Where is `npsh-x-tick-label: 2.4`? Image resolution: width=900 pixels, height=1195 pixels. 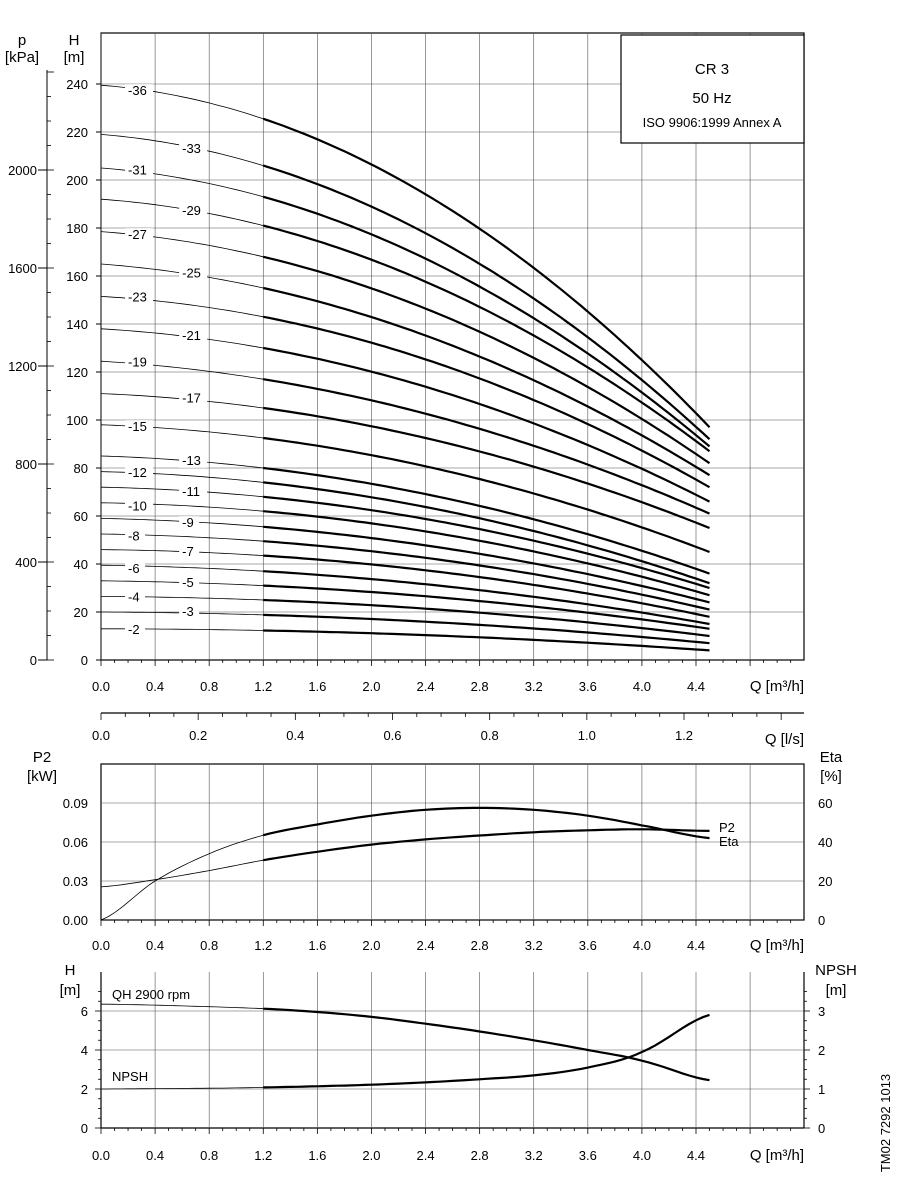
npsh-x-tick-label: 2.4 is located at coordinates (426, 1155).